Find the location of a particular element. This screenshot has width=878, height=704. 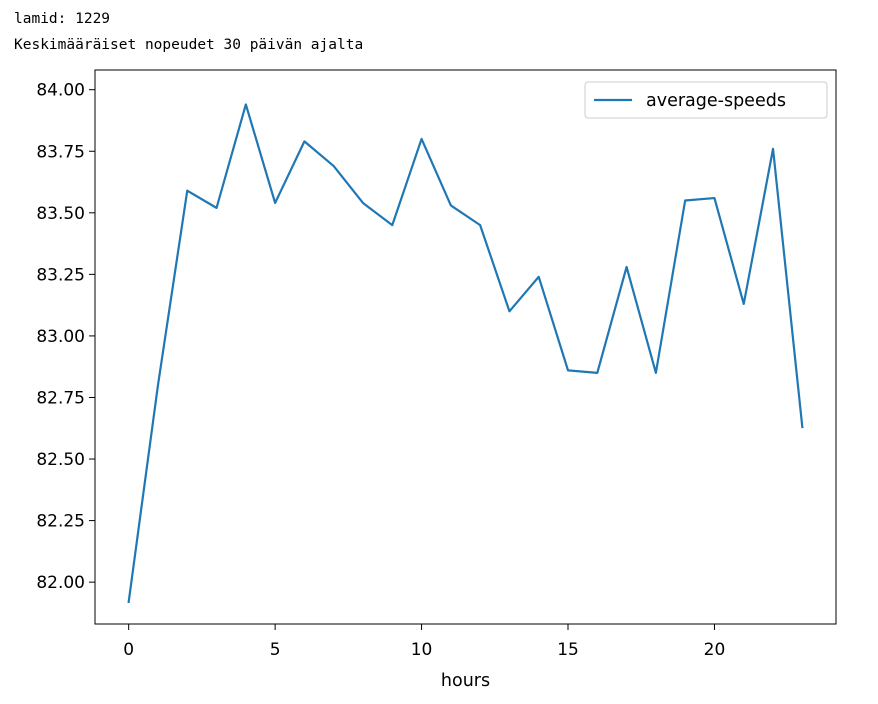

y-tick-label: 82.50 is located at coordinates (60, 460).